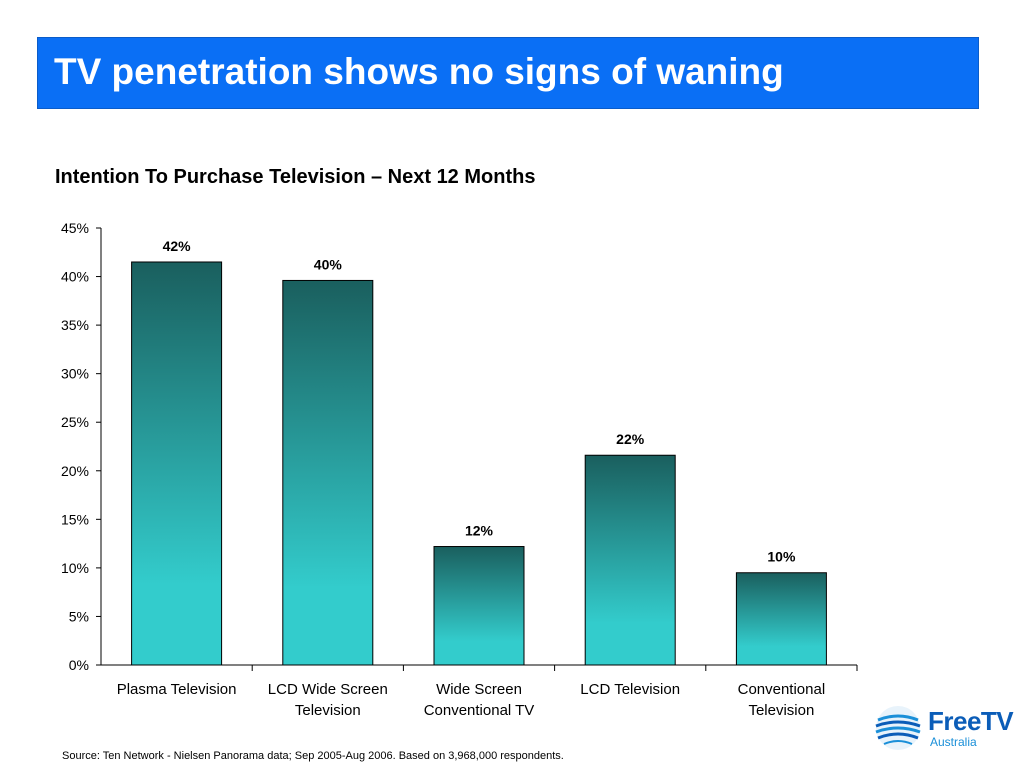 This screenshot has height=768, width=1024. Describe the element at coordinates (75, 374) in the screenshot. I see `y-tick-label: 30%` at that location.